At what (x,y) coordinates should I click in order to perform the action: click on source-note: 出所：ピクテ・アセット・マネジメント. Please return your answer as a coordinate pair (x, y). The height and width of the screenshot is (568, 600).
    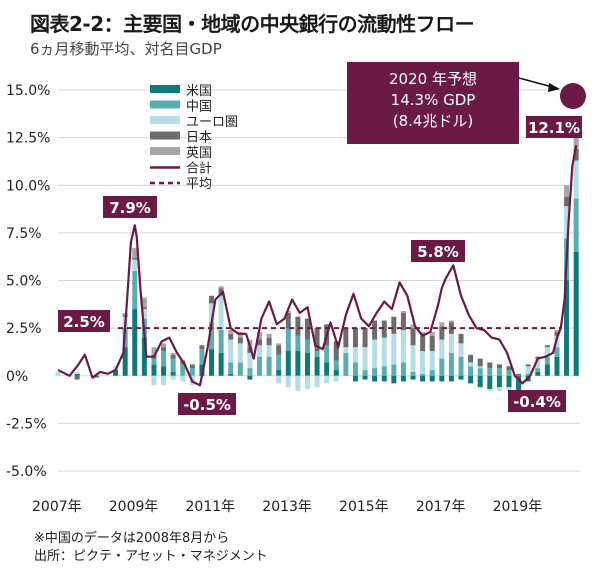
    Looking at the image, I should click on (151, 556).